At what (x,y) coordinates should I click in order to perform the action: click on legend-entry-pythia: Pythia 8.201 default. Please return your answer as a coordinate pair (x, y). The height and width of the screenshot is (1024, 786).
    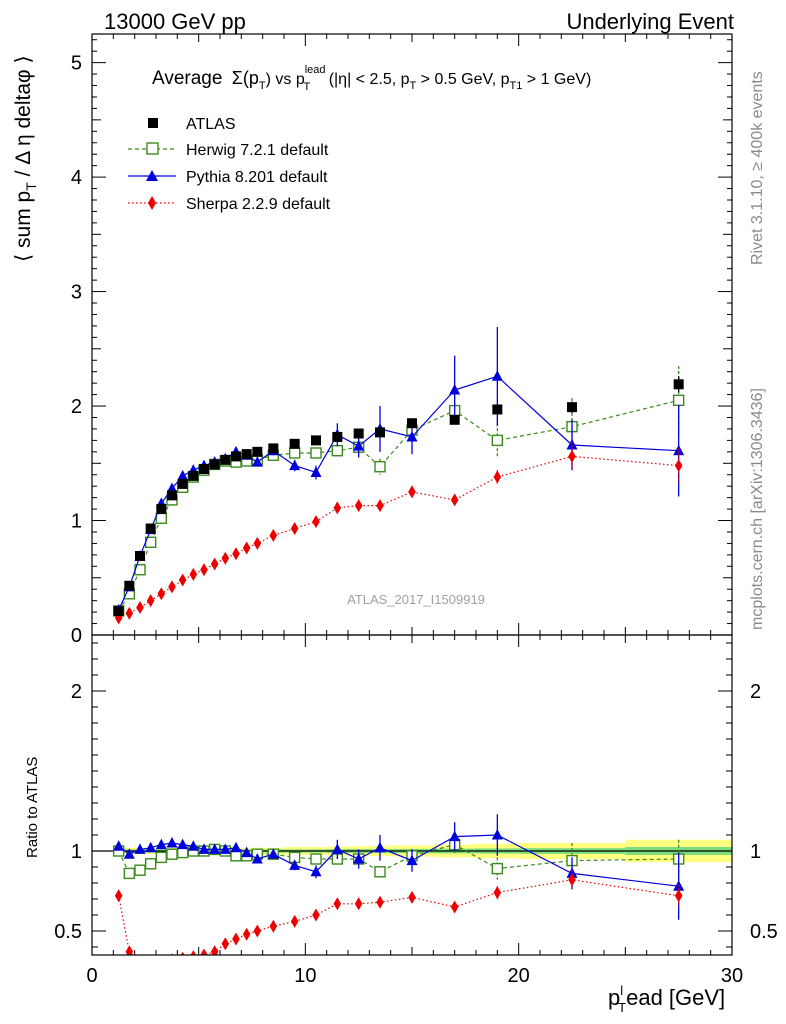
    Looking at the image, I should click on (228, 177).